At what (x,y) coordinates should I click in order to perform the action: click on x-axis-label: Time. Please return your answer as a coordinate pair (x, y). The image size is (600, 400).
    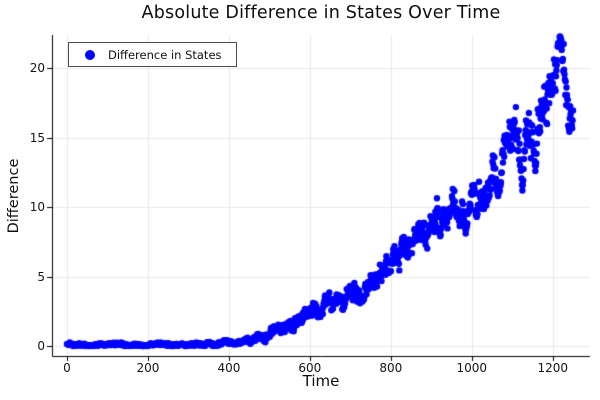
    Looking at the image, I should click on (321, 381).